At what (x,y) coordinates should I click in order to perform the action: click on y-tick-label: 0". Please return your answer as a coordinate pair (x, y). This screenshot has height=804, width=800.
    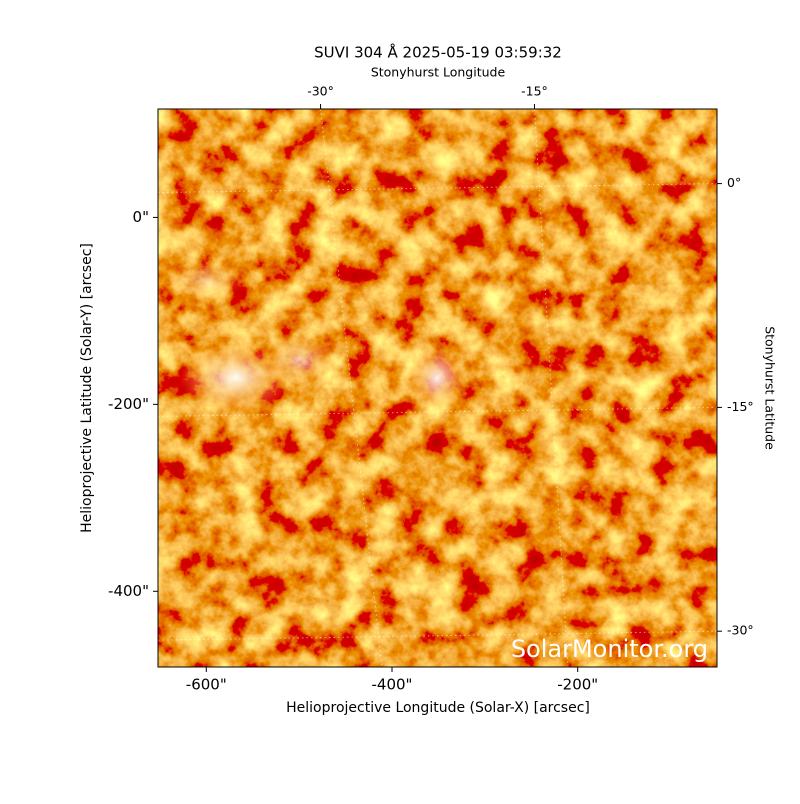
    Looking at the image, I should click on (141, 217).